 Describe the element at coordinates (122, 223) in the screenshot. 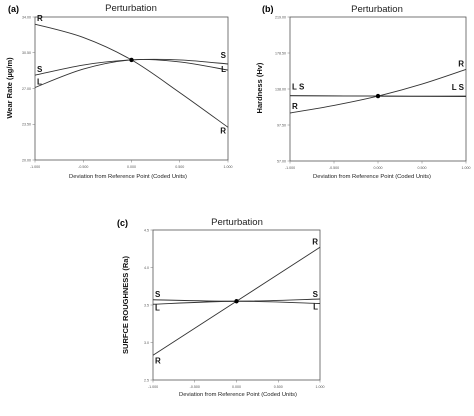

I see `panel-label: (c)` at that location.